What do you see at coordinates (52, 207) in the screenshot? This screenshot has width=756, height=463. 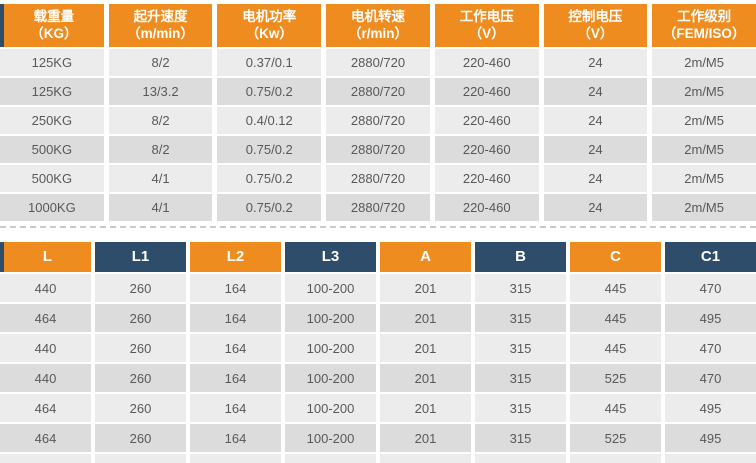 I see `table-cell: 1000KG` at bounding box center [52, 207].